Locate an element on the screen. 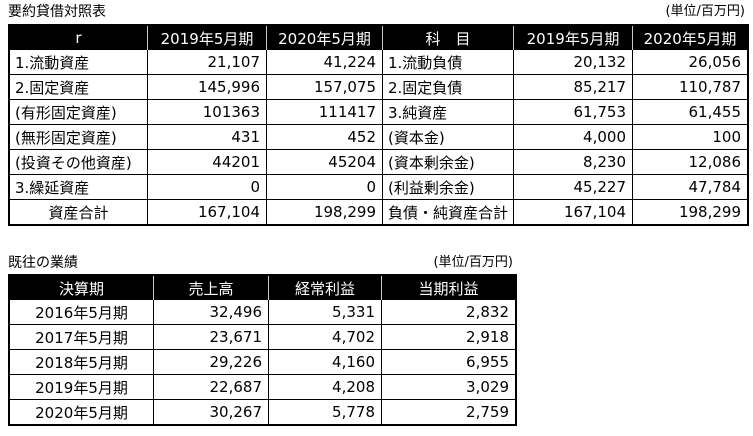 Image resolution: width=753 pixels, height=436 pixels. numeric-cell: 2,759 is located at coordinates (487, 412).